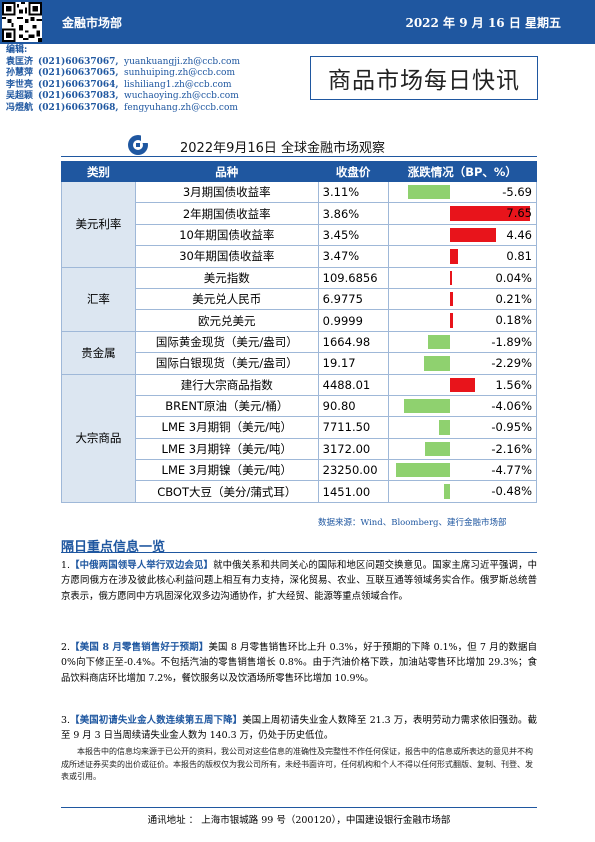 This screenshot has height=842, width=595. I want to click on editor-phone: (021)60637068,, so click(78, 107).